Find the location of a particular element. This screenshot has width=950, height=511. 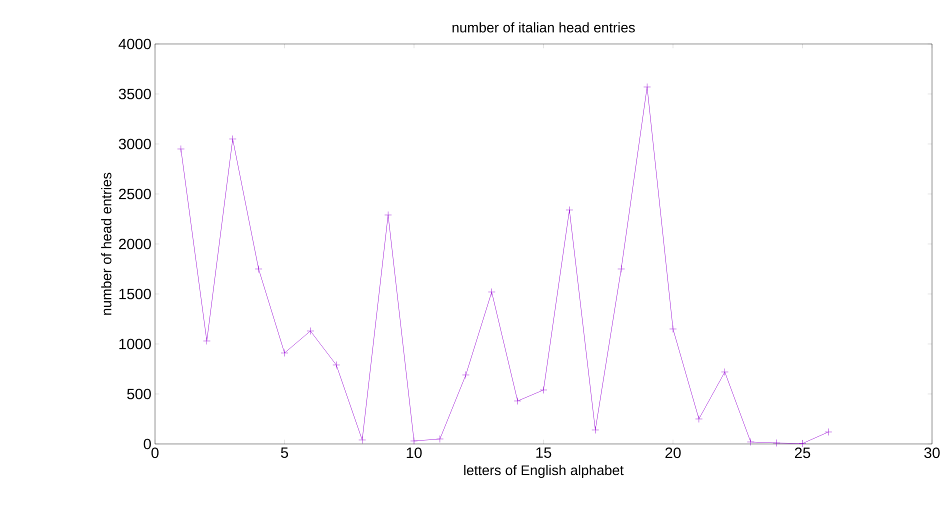

x-tick-label: 30 is located at coordinates (932, 453).